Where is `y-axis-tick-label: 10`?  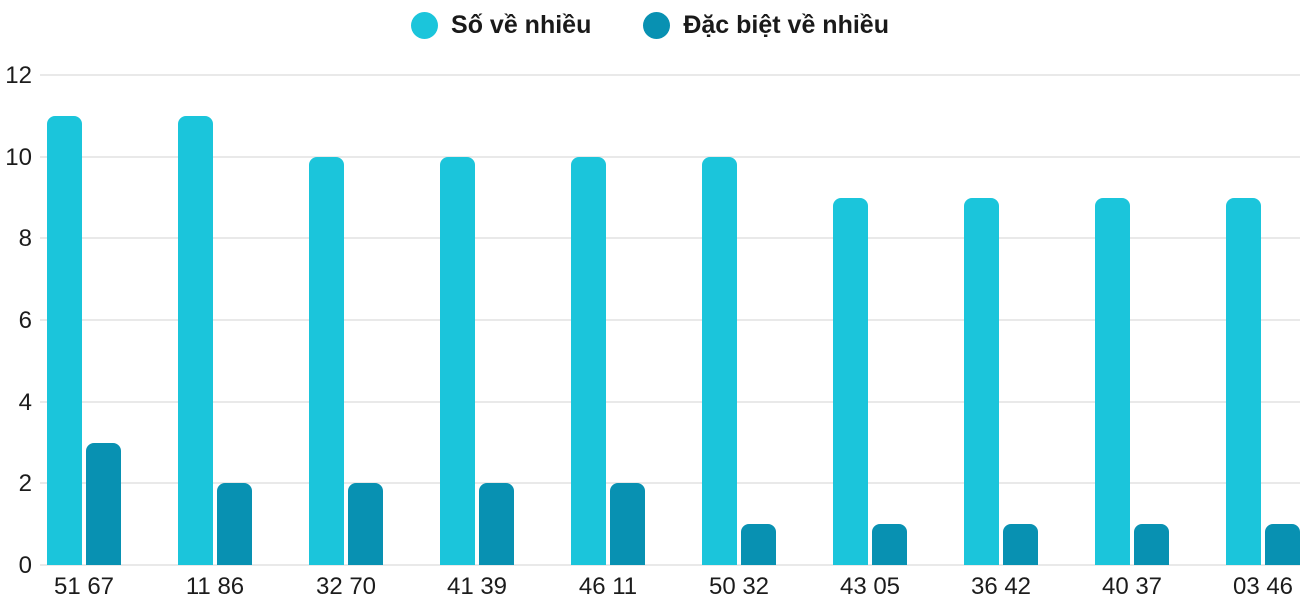
y-axis-tick-label: 10 is located at coordinates (18, 157).